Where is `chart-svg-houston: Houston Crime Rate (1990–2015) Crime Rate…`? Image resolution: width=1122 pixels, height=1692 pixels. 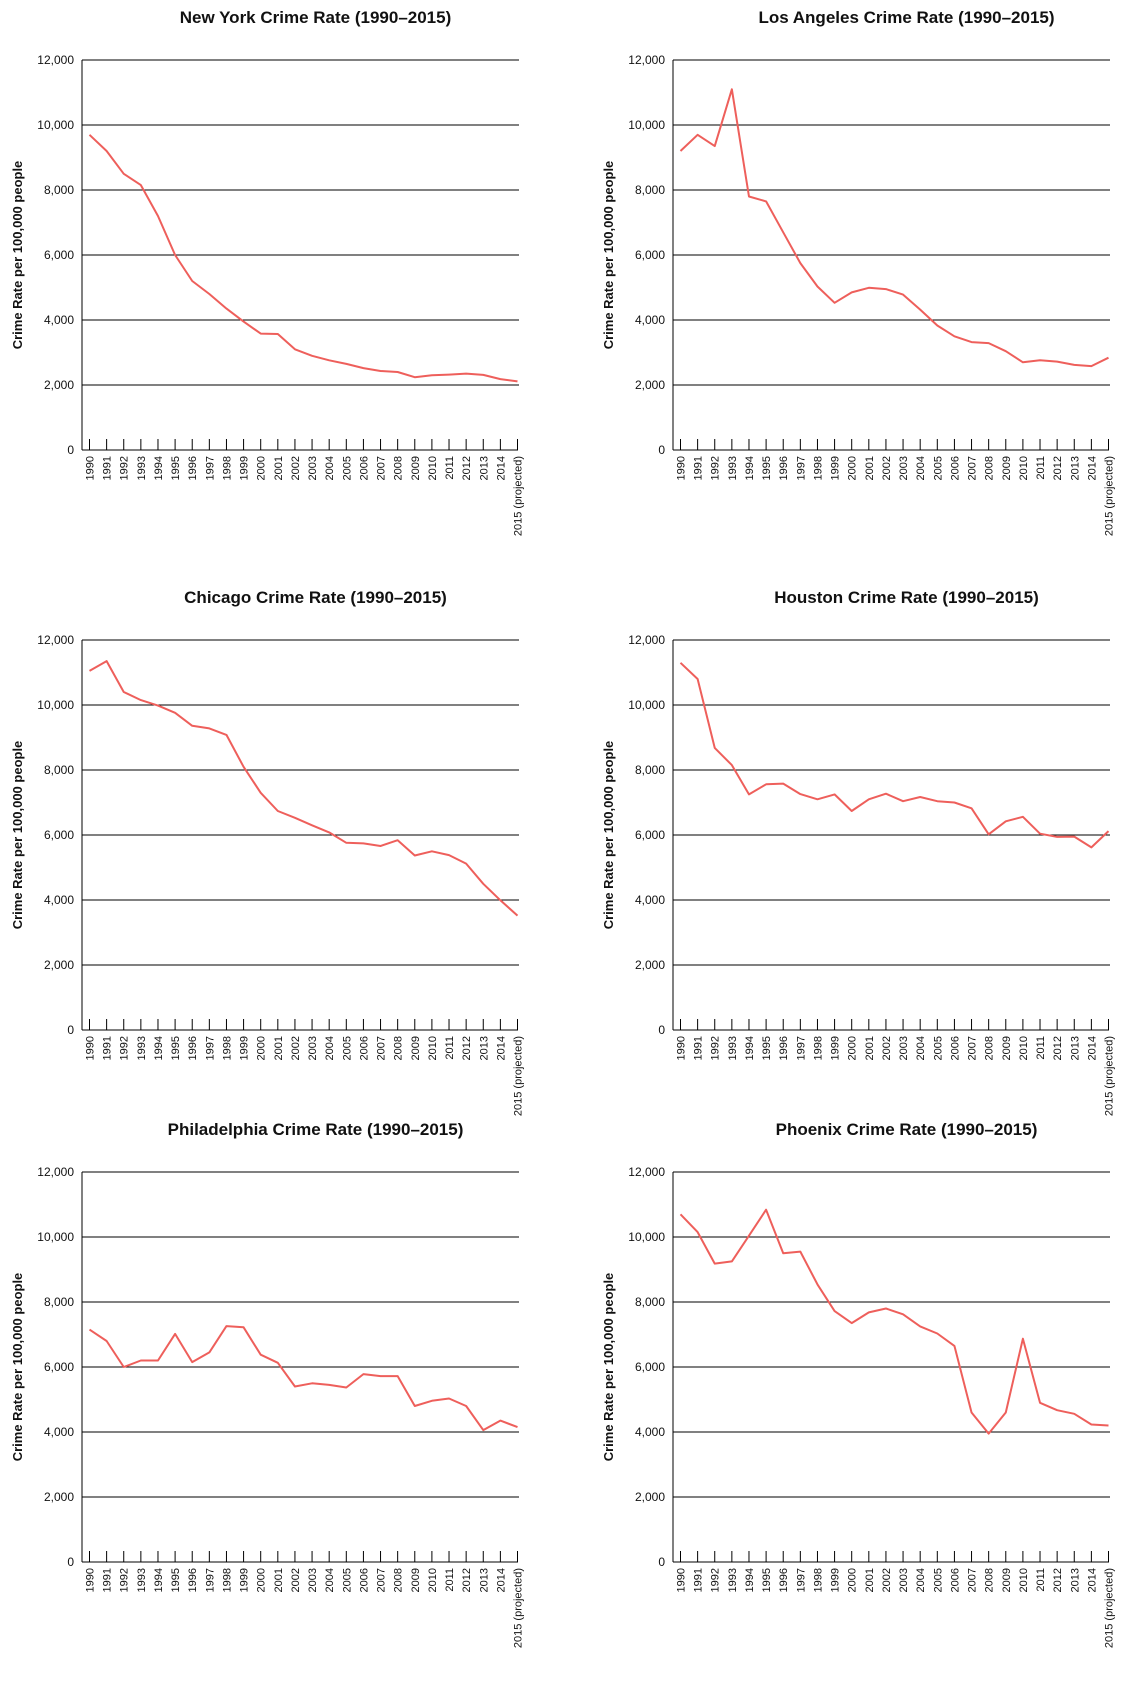
chart-svg-houston: Houston Crime Rate (1990–2015) Crime Rate… is located at coordinates (858, 852).